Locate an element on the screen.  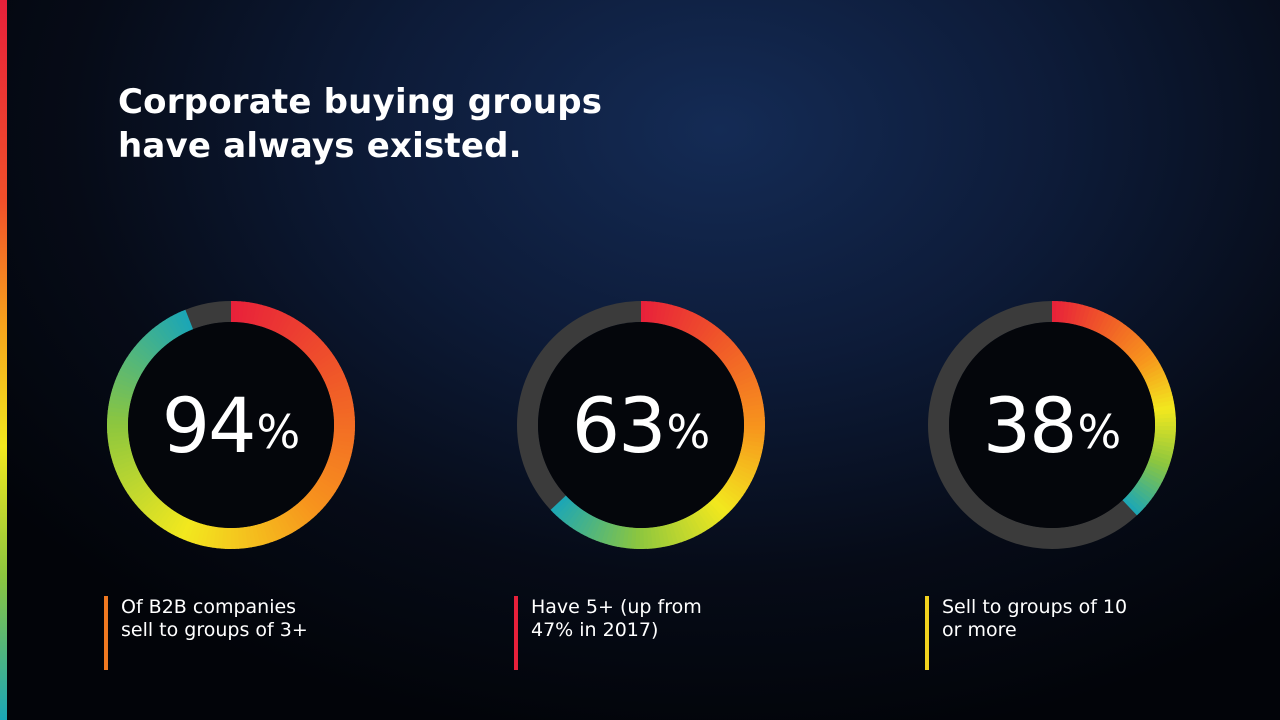
donut-chart-2: 38% is located at coordinates (1052, 425).